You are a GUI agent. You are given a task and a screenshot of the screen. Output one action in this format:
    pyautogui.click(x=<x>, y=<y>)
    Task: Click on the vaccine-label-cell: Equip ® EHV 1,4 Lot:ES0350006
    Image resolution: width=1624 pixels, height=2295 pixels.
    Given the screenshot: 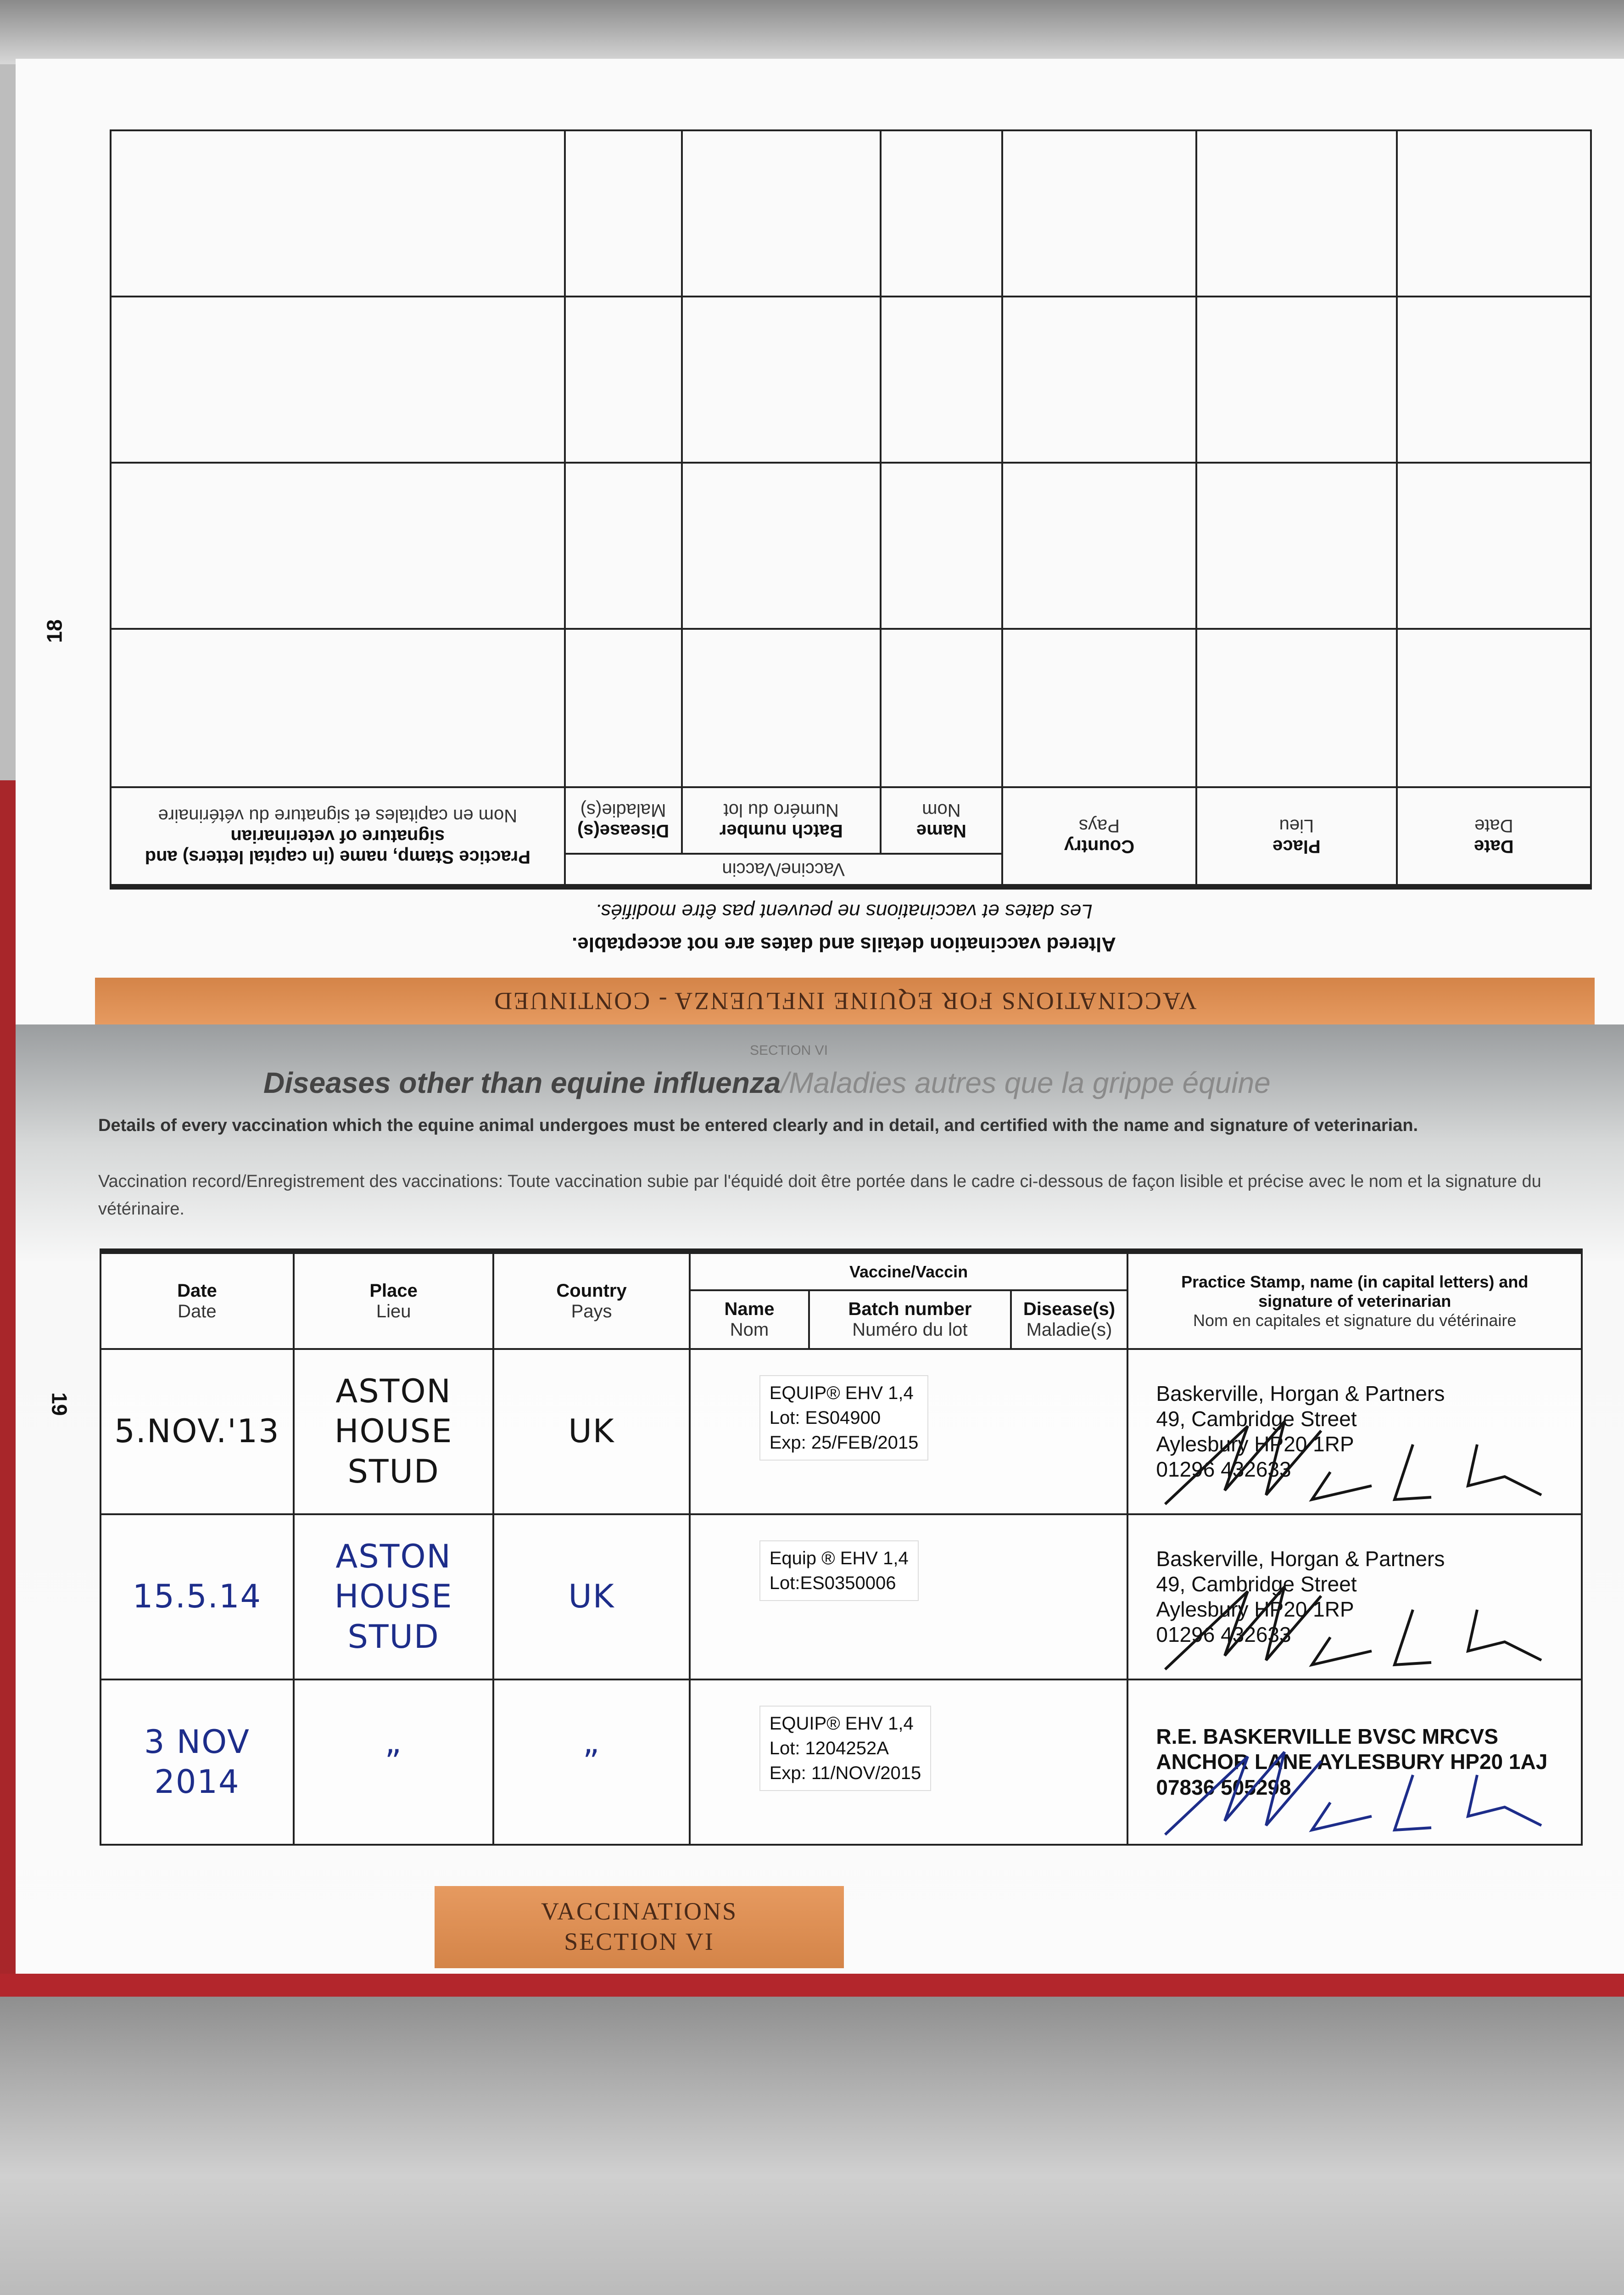 What is the action you would take?
    pyautogui.click(x=908, y=1596)
    